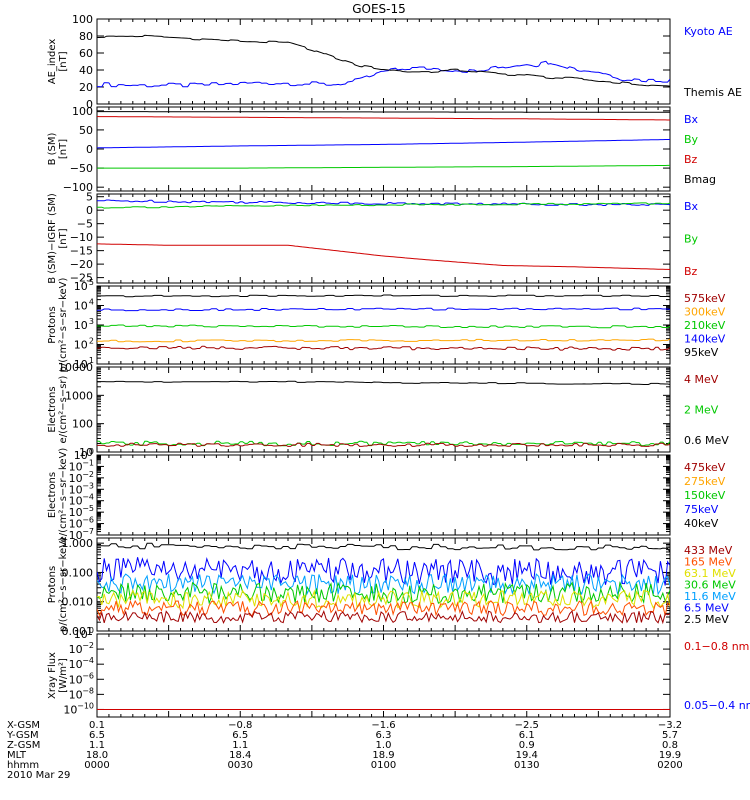  Describe the element at coordinates (240, 745) in the screenshot. I see `x-row-value: 1.1` at that location.